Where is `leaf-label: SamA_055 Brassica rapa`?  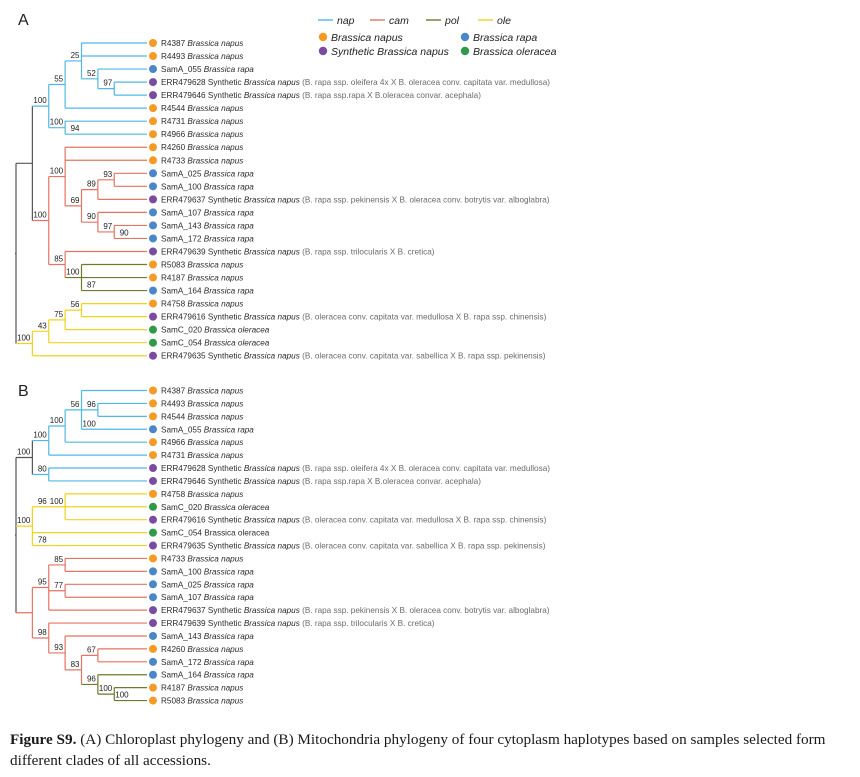 leaf-label: SamA_055 Brassica rapa is located at coordinates (207, 69).